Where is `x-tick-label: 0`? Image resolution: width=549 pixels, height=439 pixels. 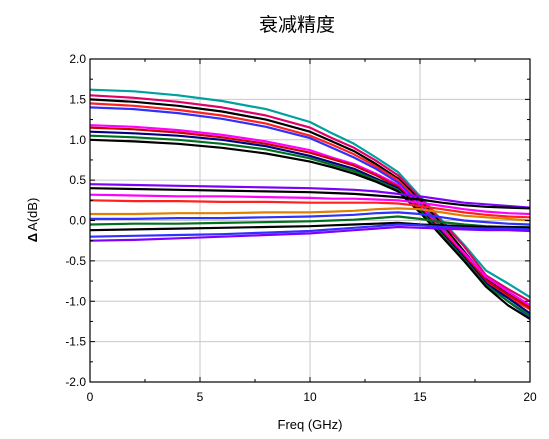
x-tick-label: 0 is located at coordinates (90, 397).